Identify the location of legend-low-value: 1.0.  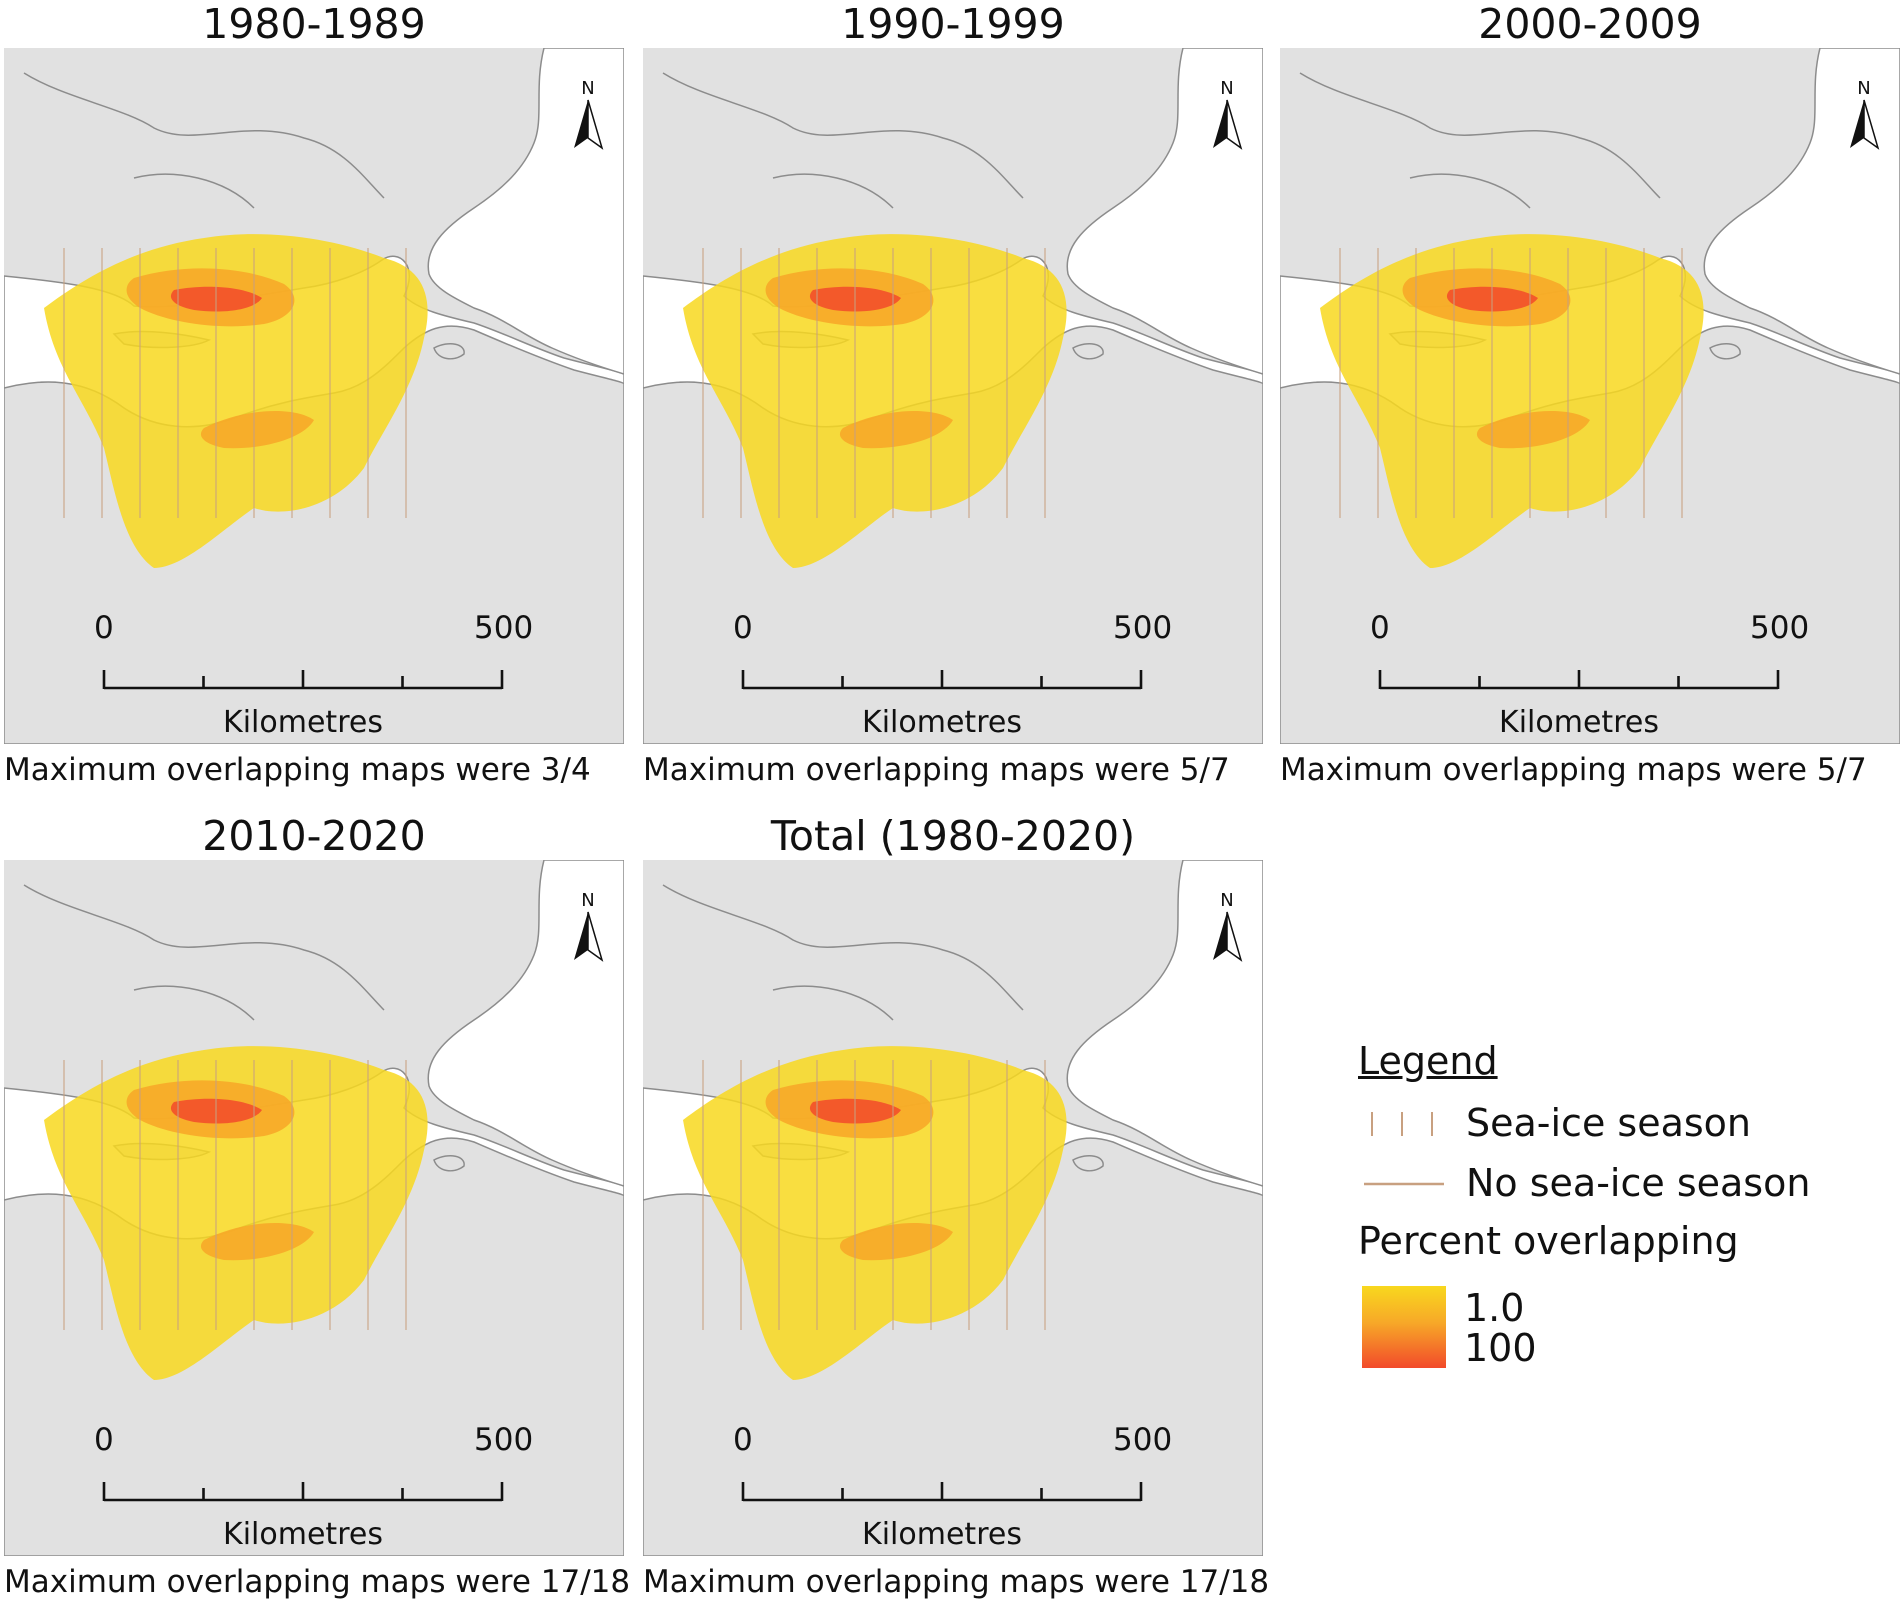
(1494, 1308).